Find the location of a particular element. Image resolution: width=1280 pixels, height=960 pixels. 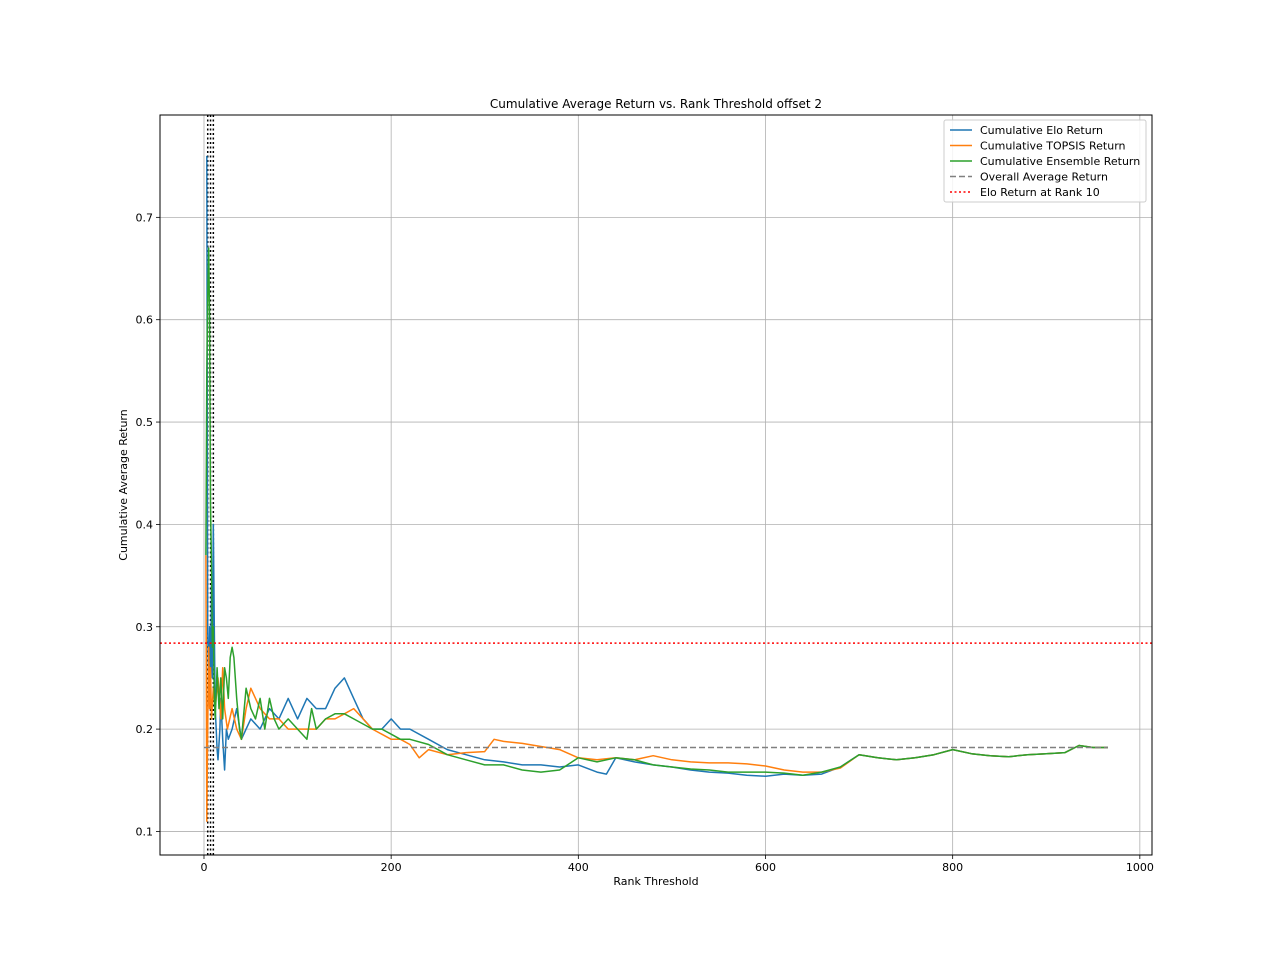

x-tick-label: 1000 is located at coordinates (1140, 867).